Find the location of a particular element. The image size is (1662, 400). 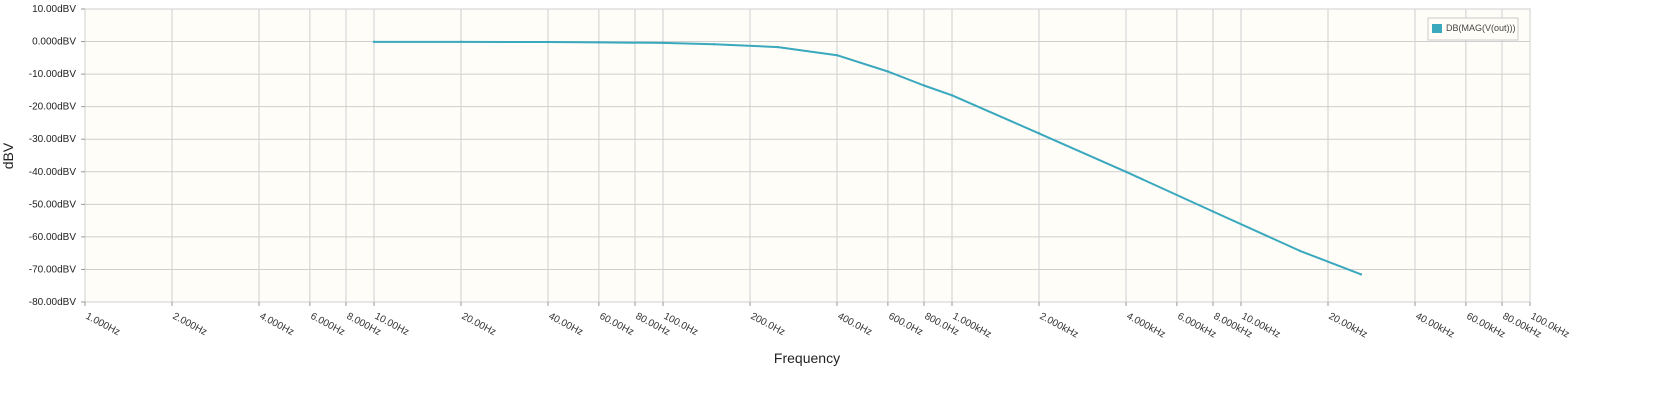

y-tick-label: -30.00dBV is located at coordinates (53, 139).